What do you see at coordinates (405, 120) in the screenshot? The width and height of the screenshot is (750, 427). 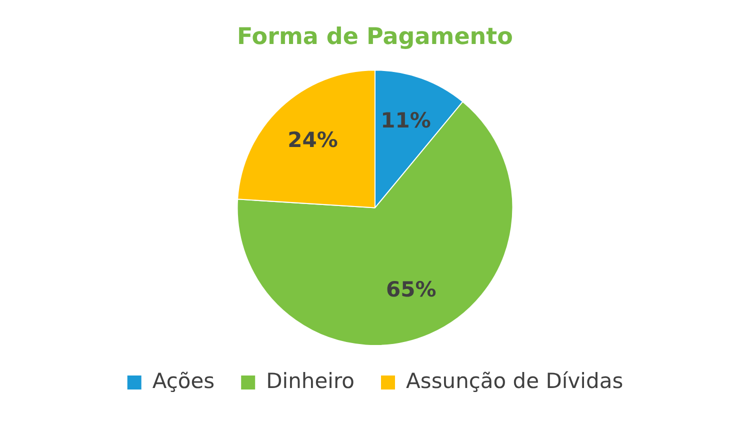 I see `data-label: 11%` at bounding box center [405, 120].